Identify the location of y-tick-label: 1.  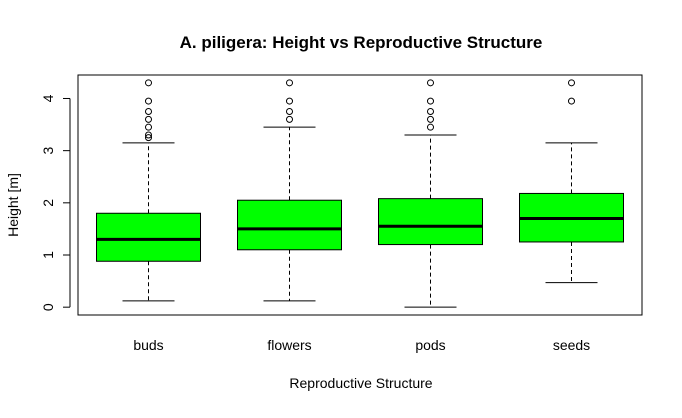
(48, 255).